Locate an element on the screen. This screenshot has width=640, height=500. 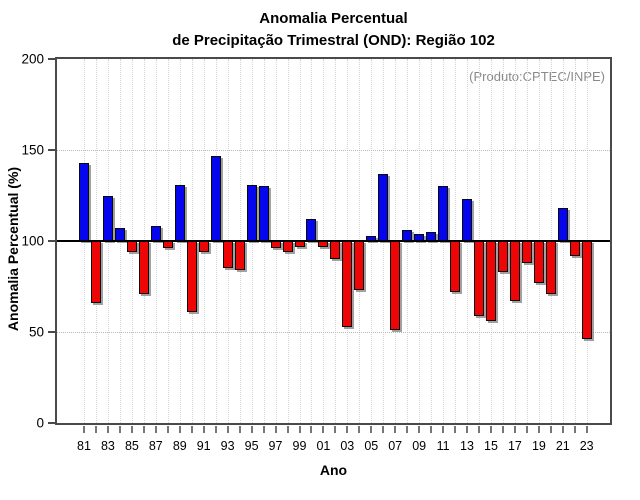
x-axis-tick-label: 11 is located at coordinates (443, 446).